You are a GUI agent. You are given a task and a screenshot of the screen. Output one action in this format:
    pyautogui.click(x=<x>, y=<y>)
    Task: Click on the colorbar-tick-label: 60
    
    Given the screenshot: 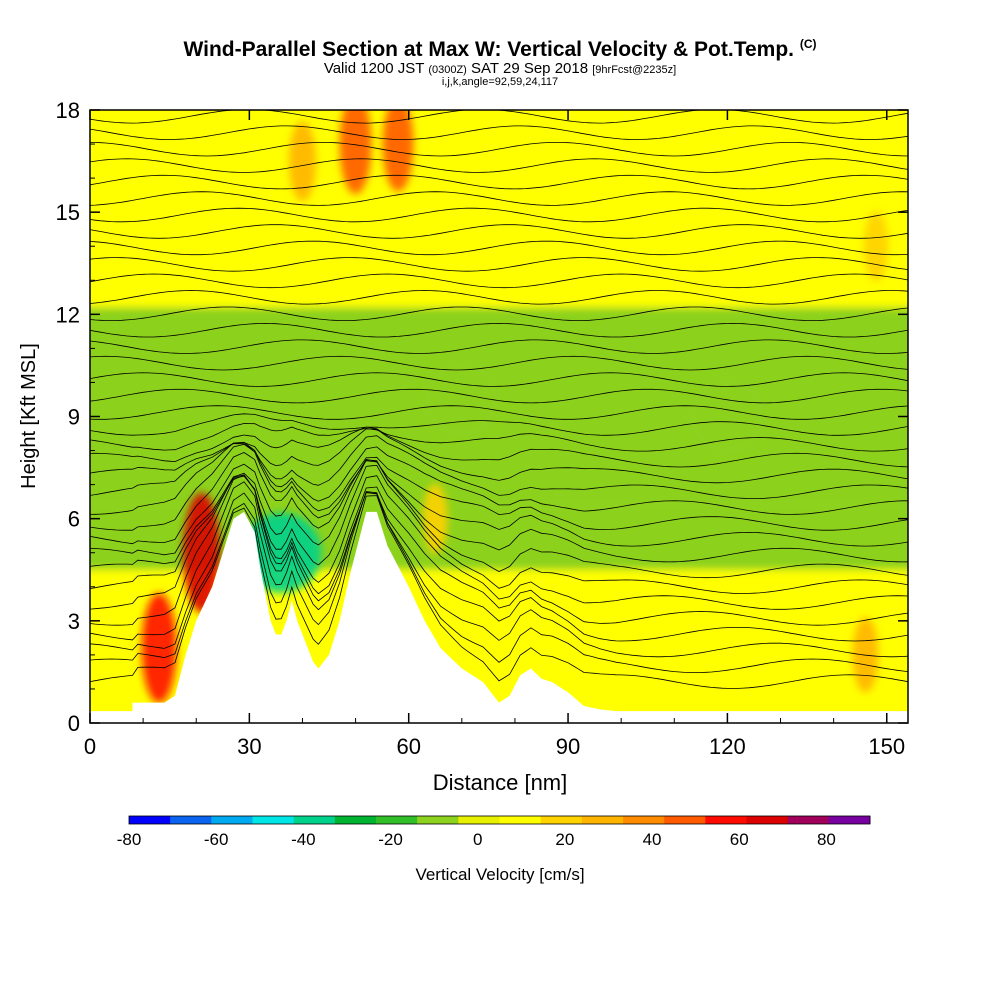 What is the action you would take?
    pyautogui.click(x=739, y=839)
    